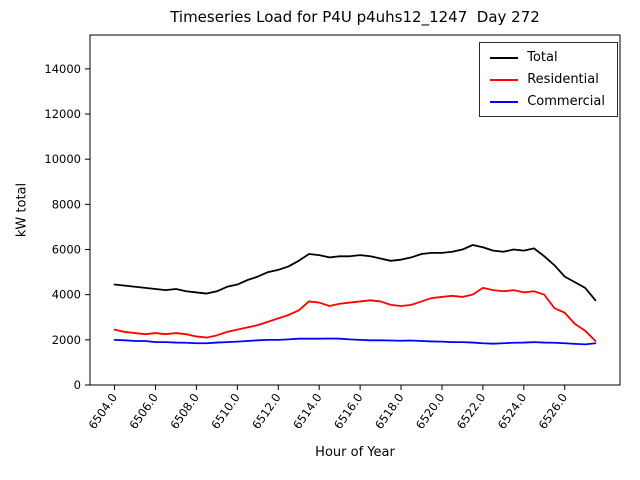 The width and height of the screenshot is (640, 480). Describe the element at coordinates (563, 79) in the screenshot. I see `legend-label-residential: Residential` at that location.